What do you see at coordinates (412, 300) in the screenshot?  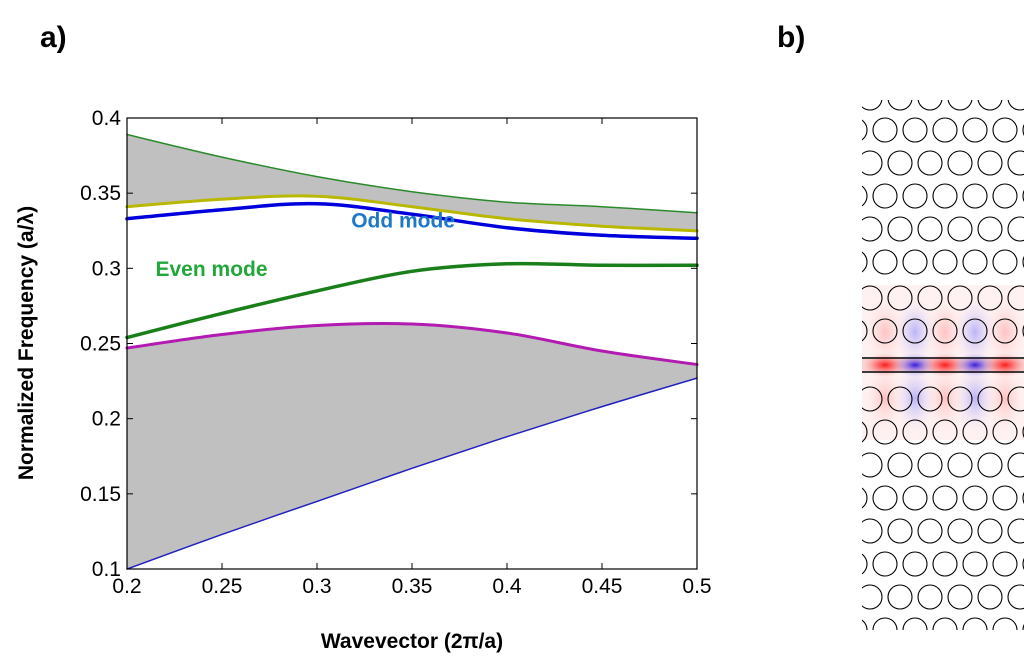 I see `series-even-mode` at bounding box center [412, 300].